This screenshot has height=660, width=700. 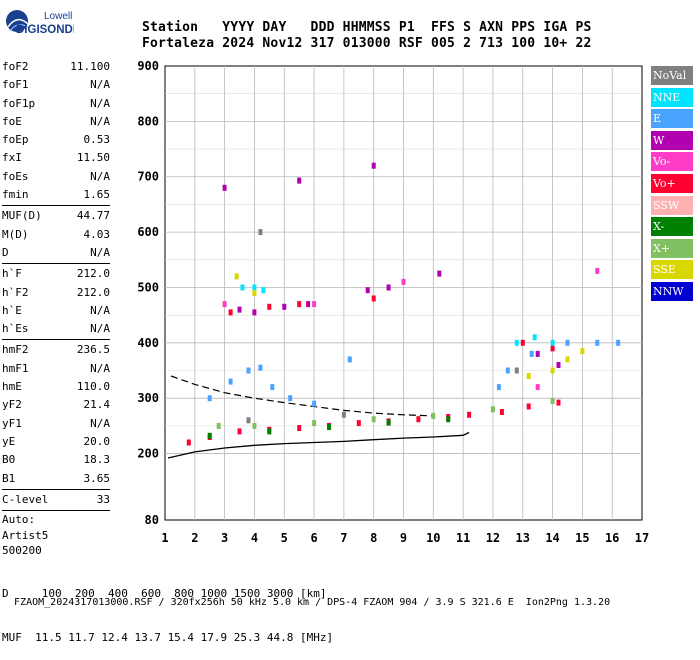 I want to click on x-tick-label: 17, so click(x=642, y=538).